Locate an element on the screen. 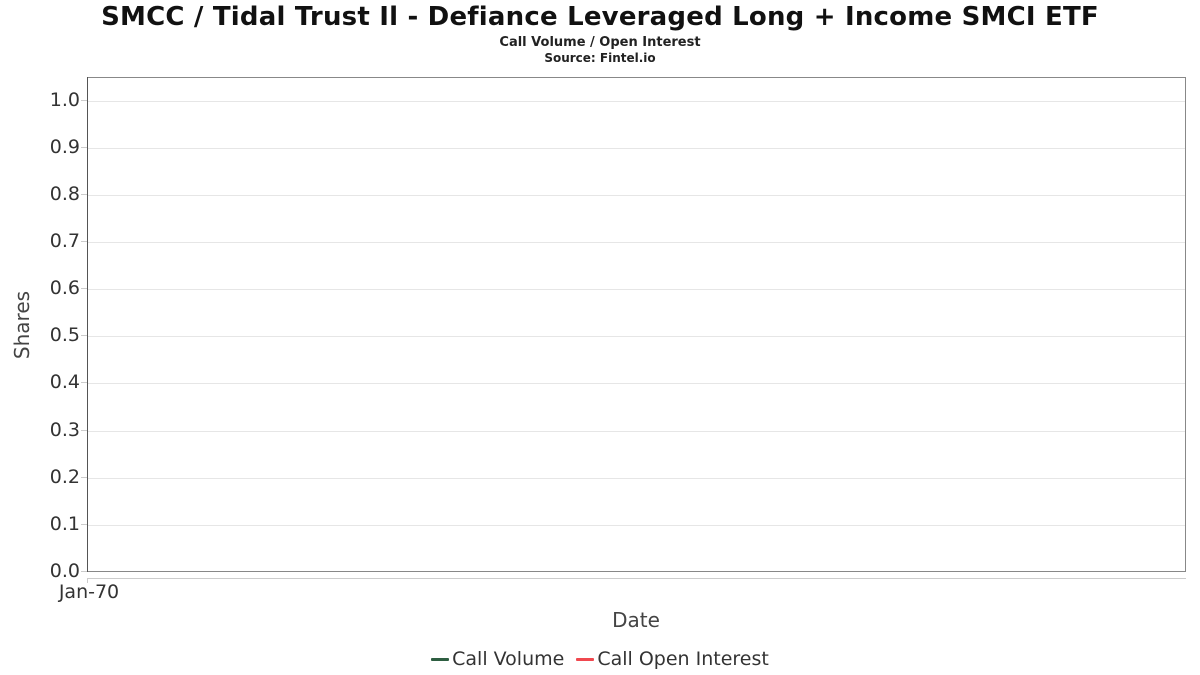 The image size is (1200, 675). y-tick-label: 0.7 is located at coordinates (64, 241).